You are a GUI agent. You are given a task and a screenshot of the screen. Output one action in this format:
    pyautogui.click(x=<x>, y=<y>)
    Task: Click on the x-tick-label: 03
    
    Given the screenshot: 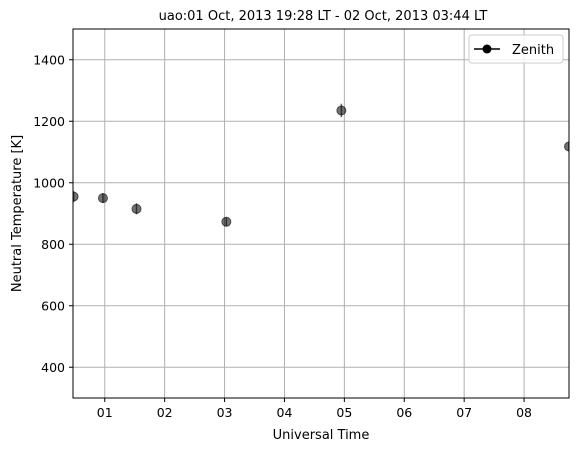 What is the action you would take?
    pyautogui.click(x=225, y=412)
    